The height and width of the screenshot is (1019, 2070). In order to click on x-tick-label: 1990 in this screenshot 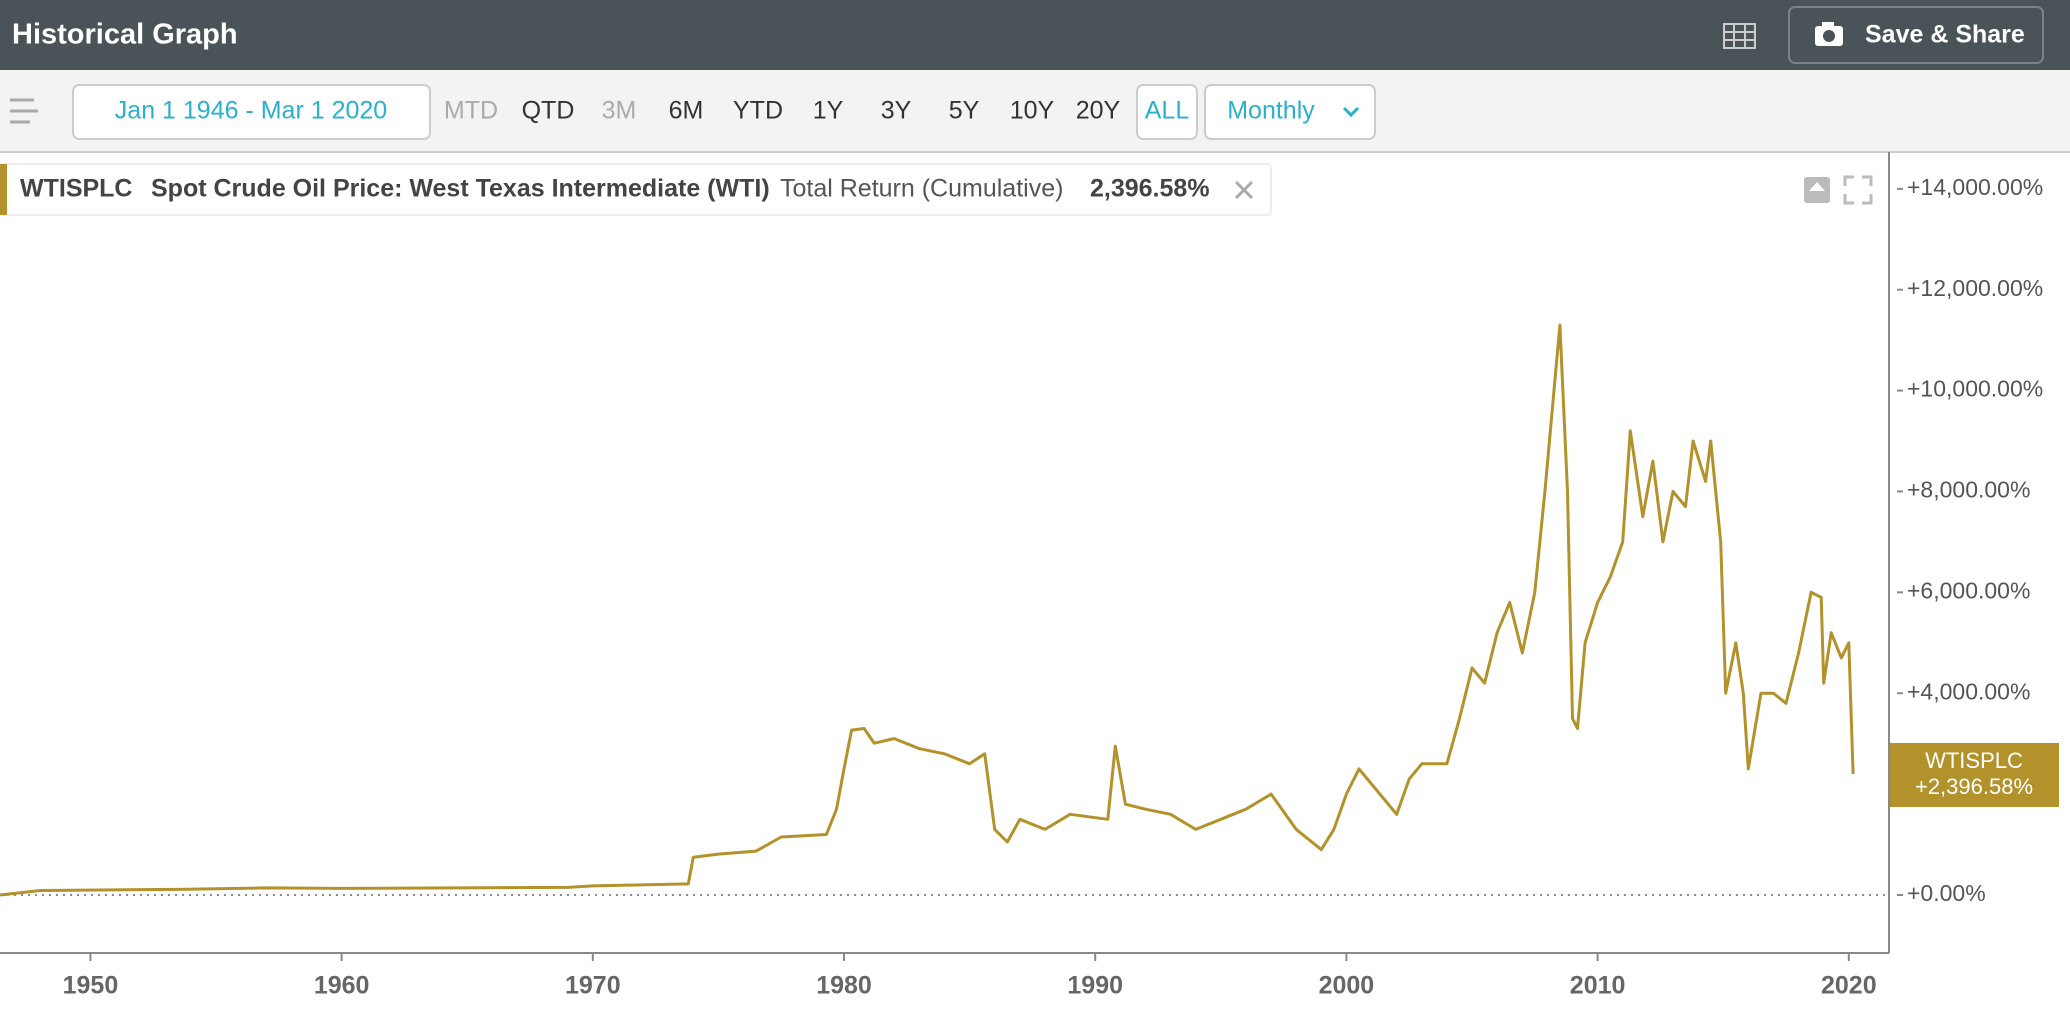, I will do `click(1095, 986)`.